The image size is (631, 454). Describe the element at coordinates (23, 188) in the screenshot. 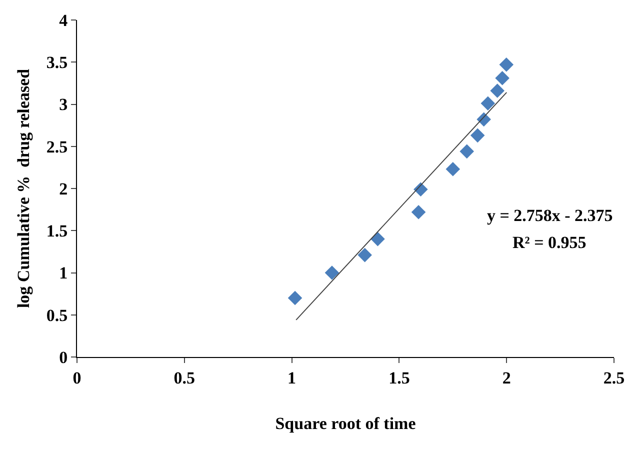

I see `y-axis-title: log Cumulative % drug released` at that location.